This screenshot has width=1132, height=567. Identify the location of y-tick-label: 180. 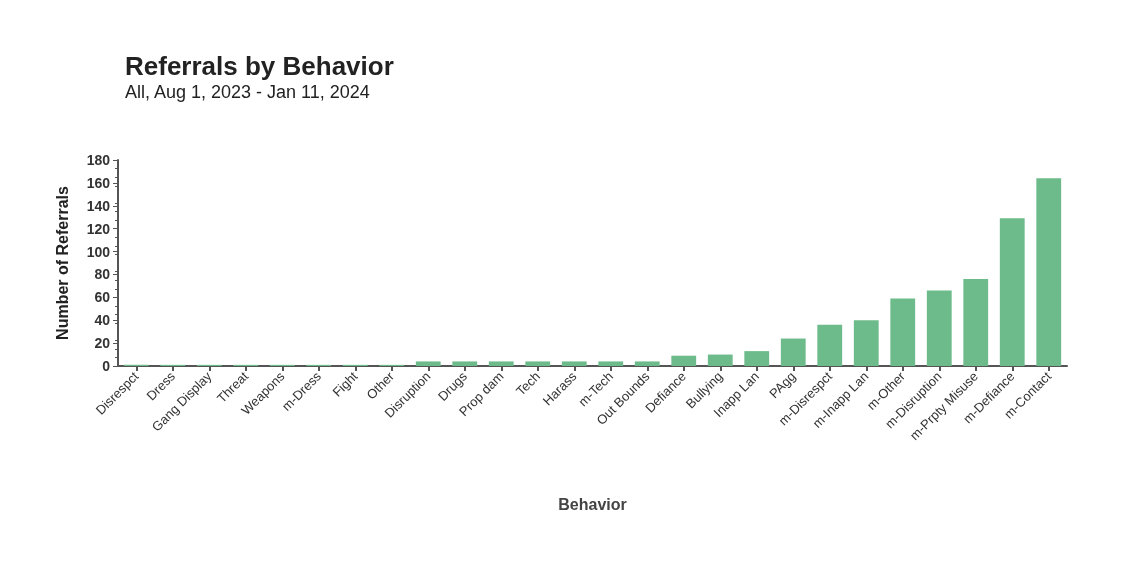
(98, 160).